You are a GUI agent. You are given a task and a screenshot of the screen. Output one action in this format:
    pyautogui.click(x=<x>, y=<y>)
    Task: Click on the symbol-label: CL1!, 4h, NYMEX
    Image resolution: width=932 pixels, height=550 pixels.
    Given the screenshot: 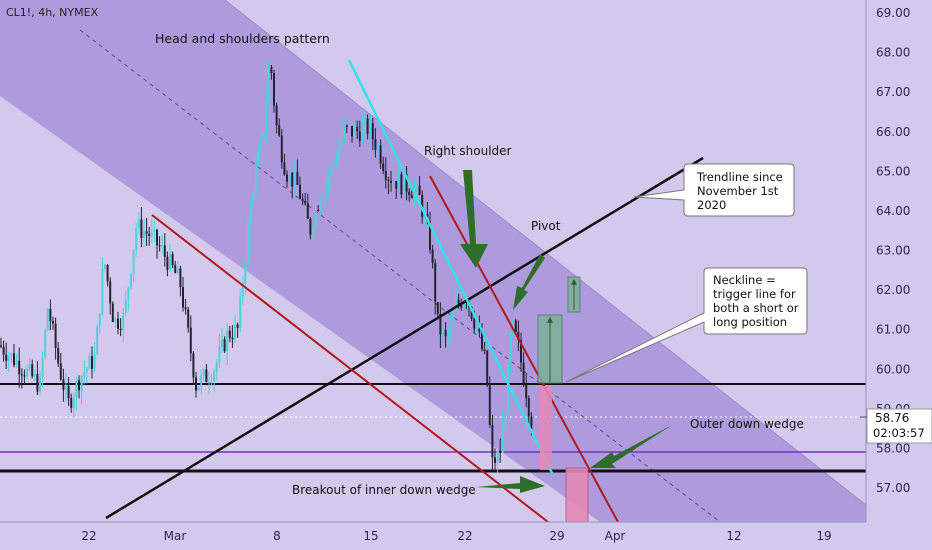 What is the action you would take?
    pyautogui.click(x=52, y=12)
    